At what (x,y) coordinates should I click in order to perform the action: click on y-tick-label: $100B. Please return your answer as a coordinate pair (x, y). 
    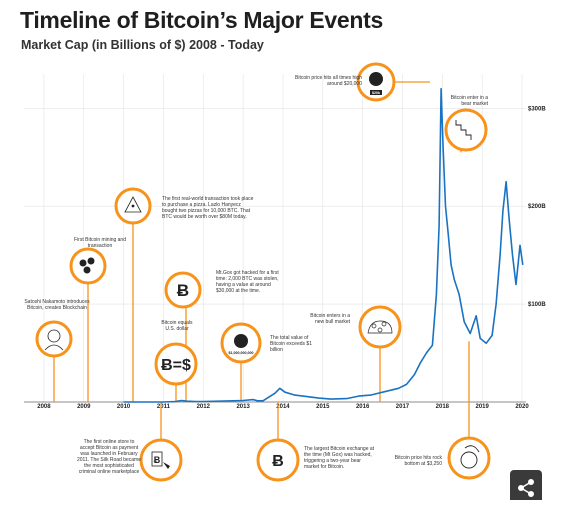
    Looking at the image, I should click on (537, 305).